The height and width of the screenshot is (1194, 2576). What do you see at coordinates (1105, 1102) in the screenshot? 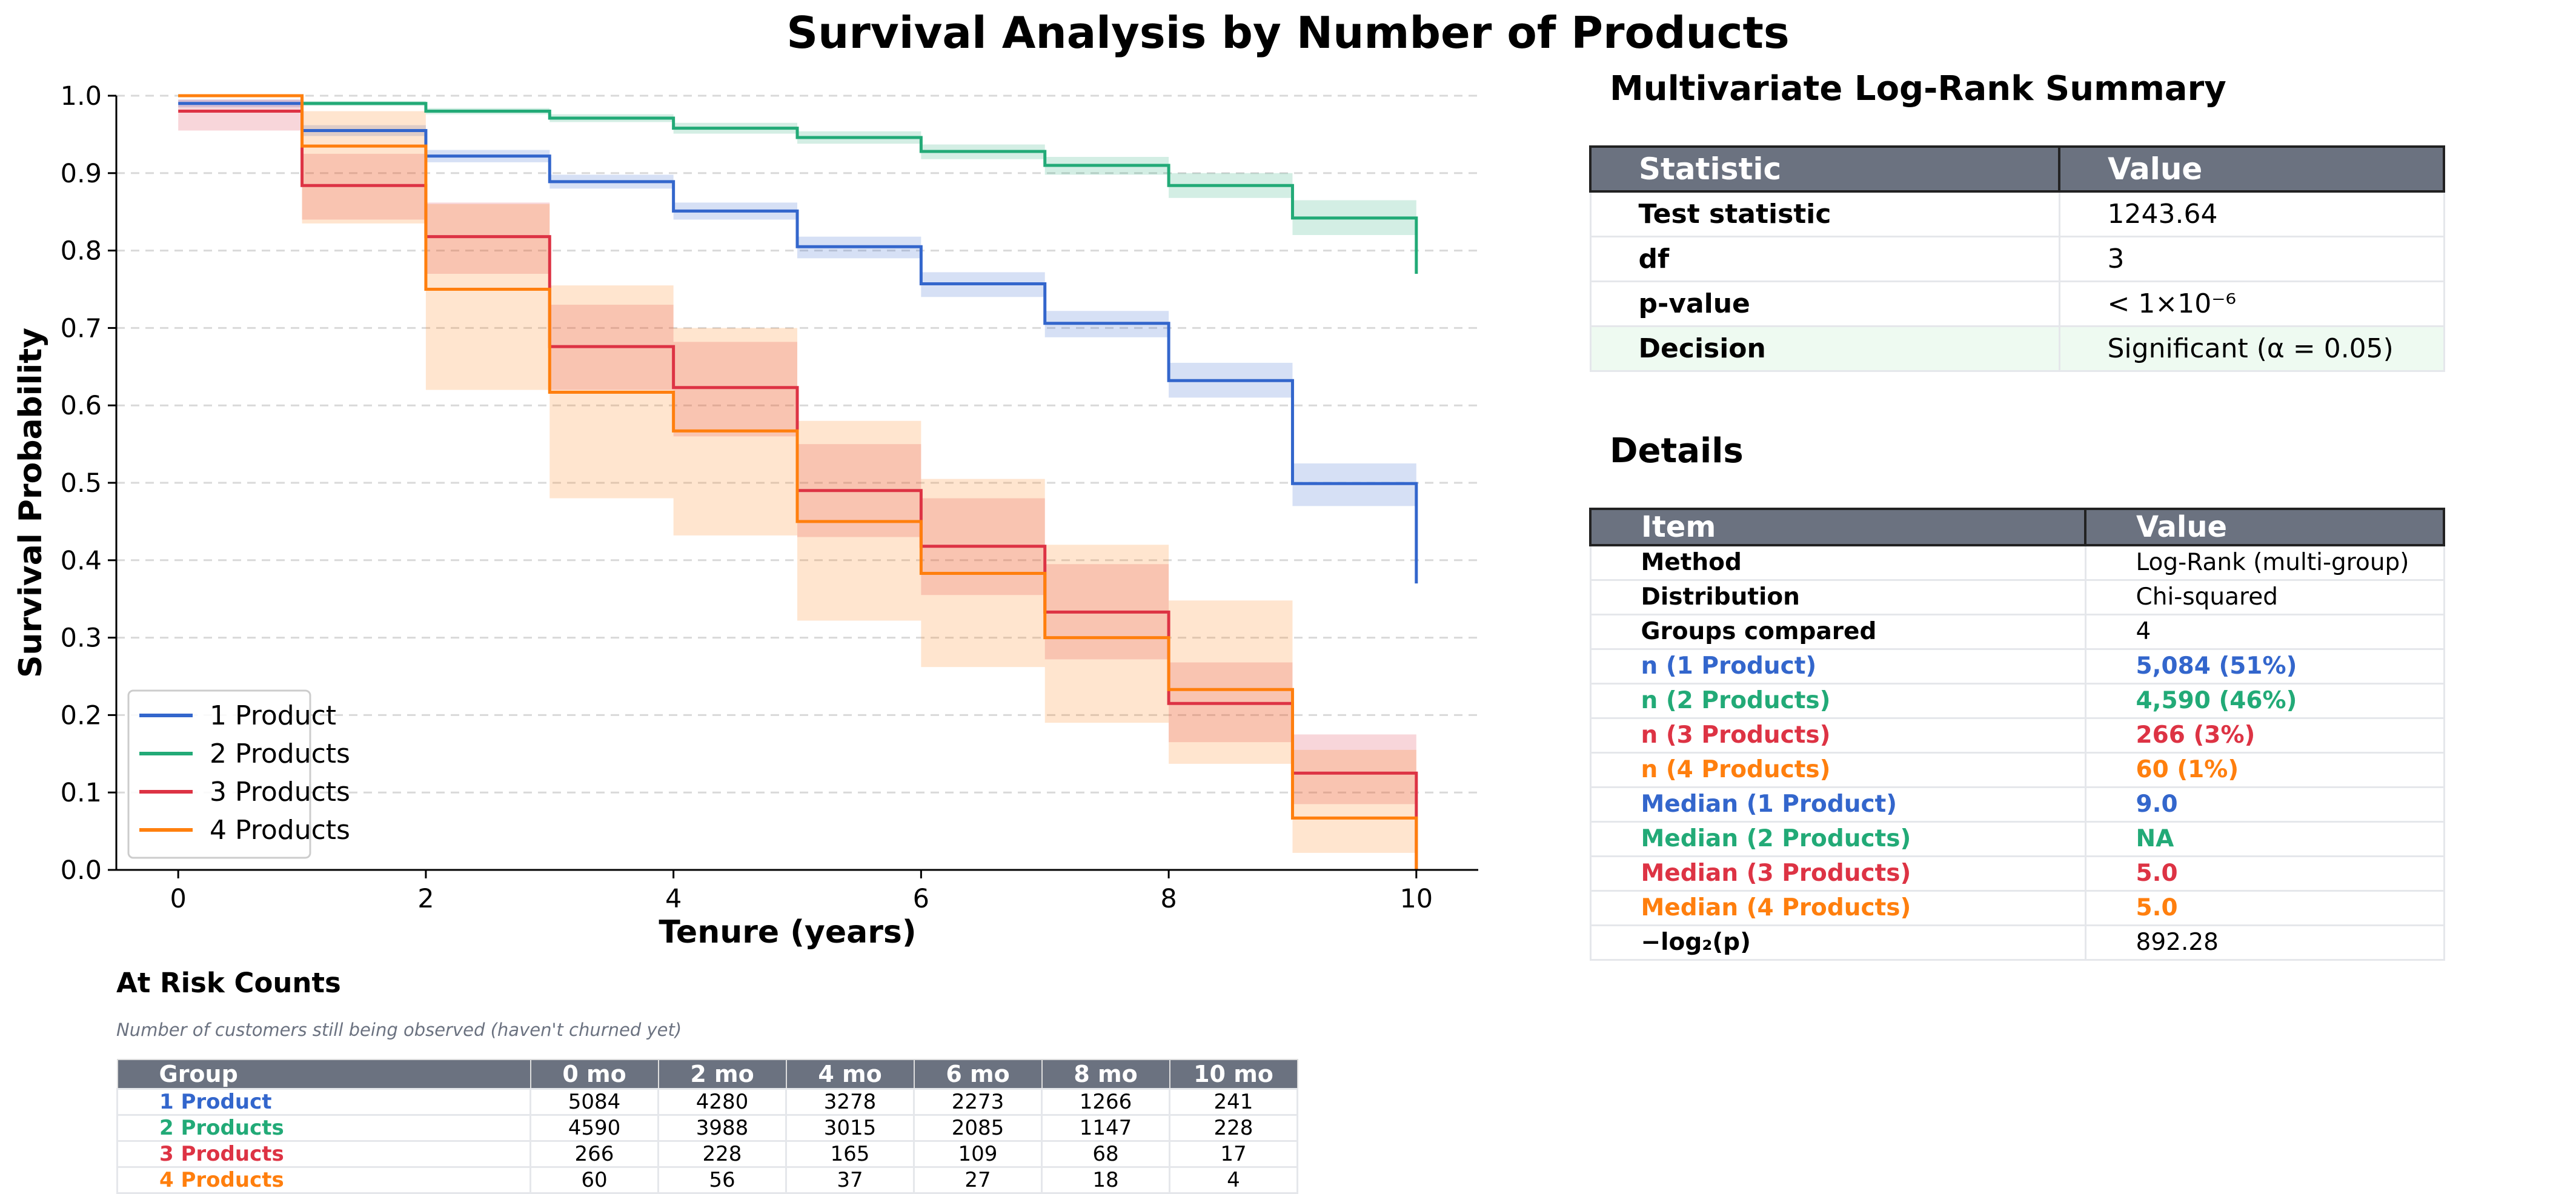
I see `at-risk-count: 1266` at bounding box center [1105, 1102].